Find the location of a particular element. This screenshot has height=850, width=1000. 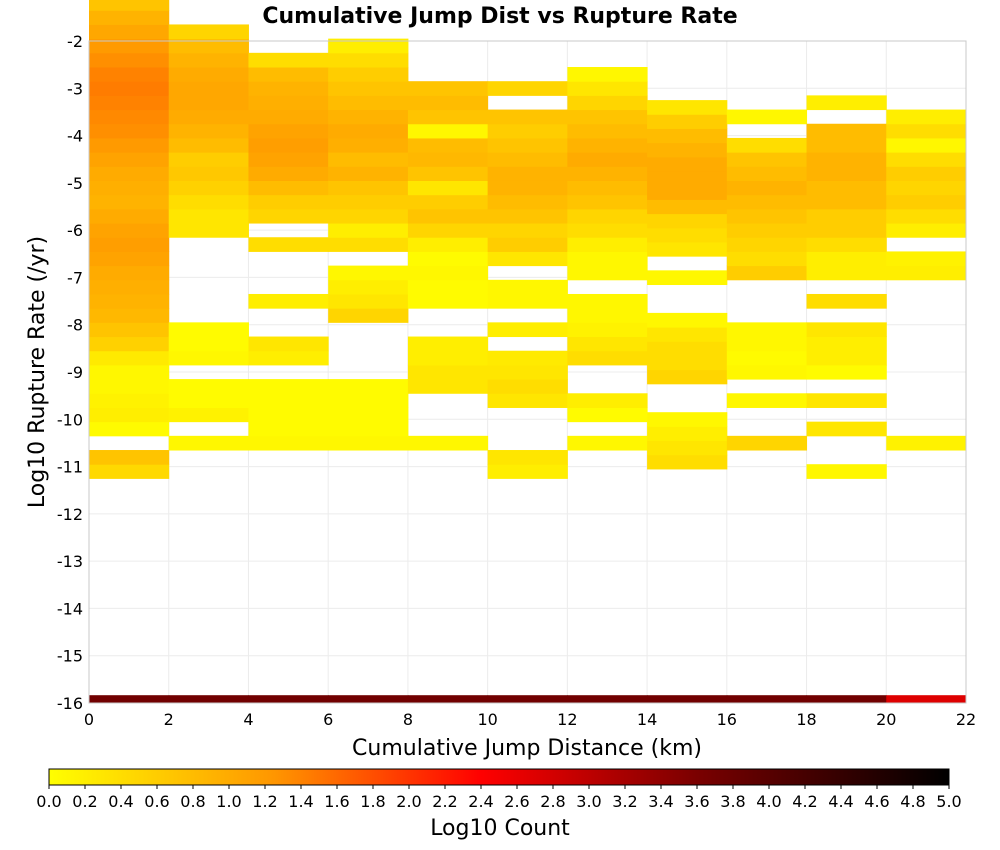

colorbar-tick-label: 1.4 is located at coordinates (300, 801).